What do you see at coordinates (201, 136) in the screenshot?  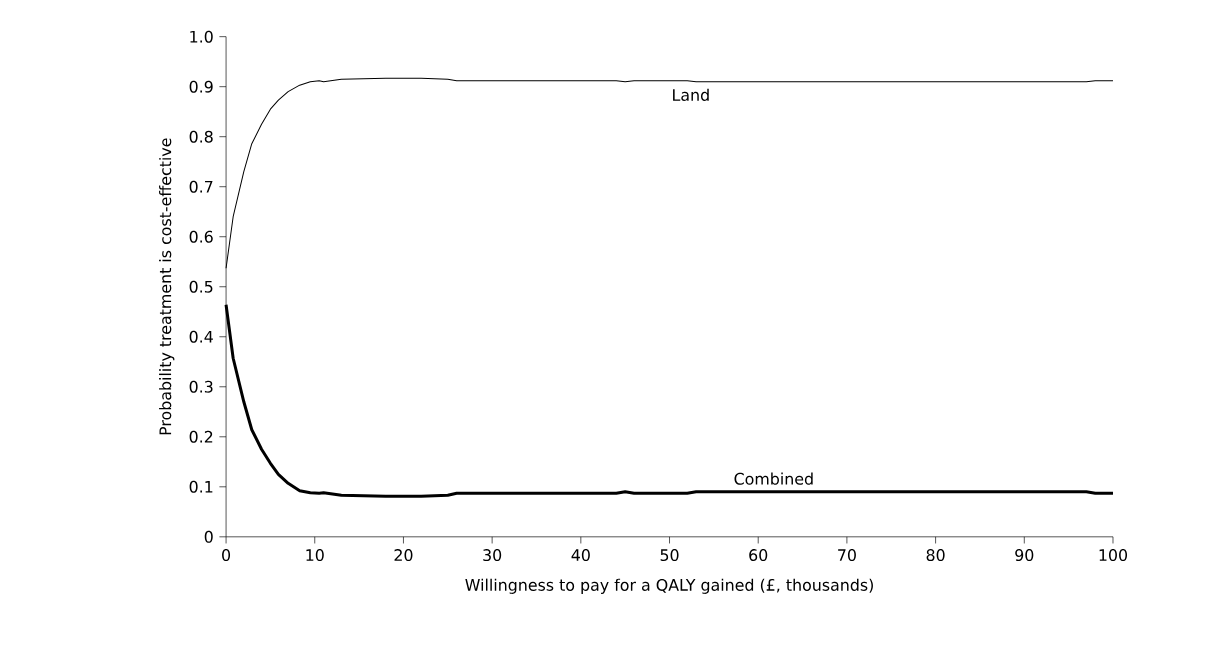 I see `y-tick-label: 0.8` at bounding box center [201, 136].